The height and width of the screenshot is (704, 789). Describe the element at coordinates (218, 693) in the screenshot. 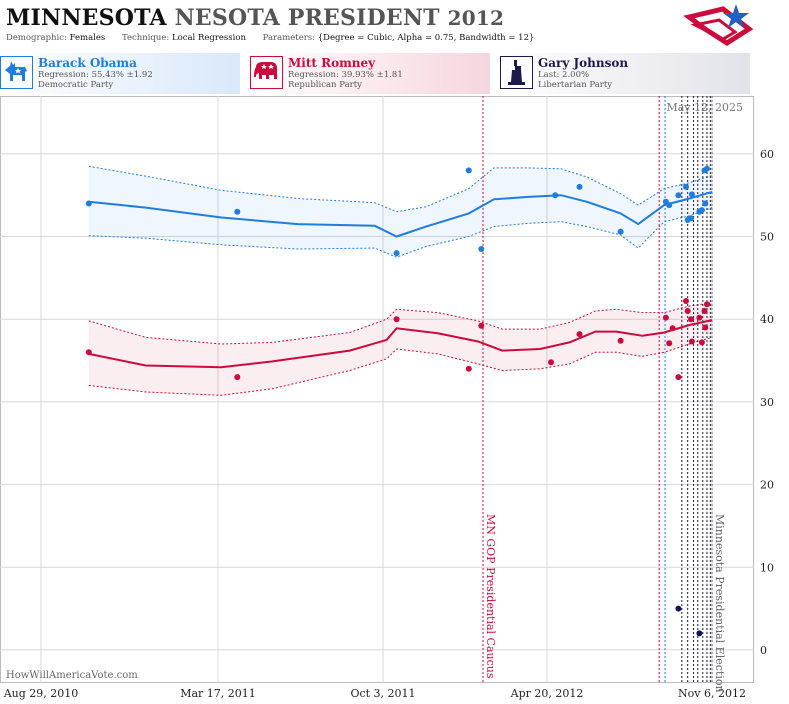

I see `x-tick-label: Mar 17, 2011` at that location.